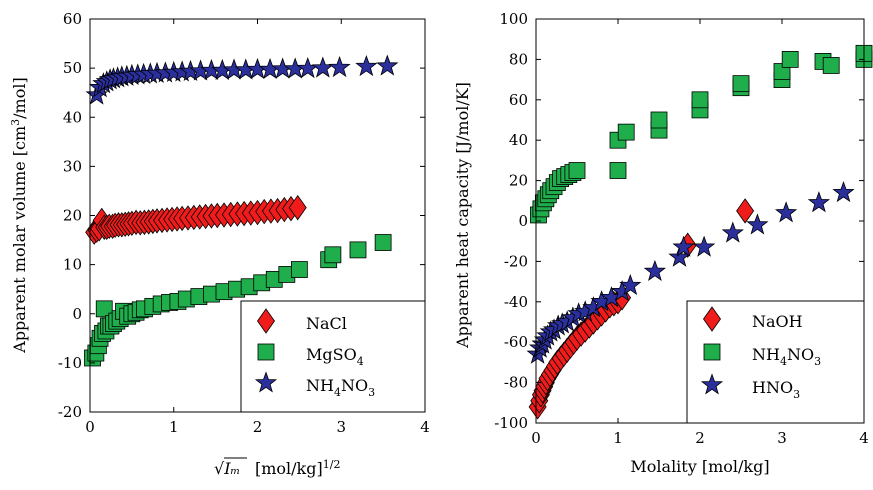  I want to click on right-y-axis-label: Apparent heat capacity [J/mol/K], so click(462, 215).